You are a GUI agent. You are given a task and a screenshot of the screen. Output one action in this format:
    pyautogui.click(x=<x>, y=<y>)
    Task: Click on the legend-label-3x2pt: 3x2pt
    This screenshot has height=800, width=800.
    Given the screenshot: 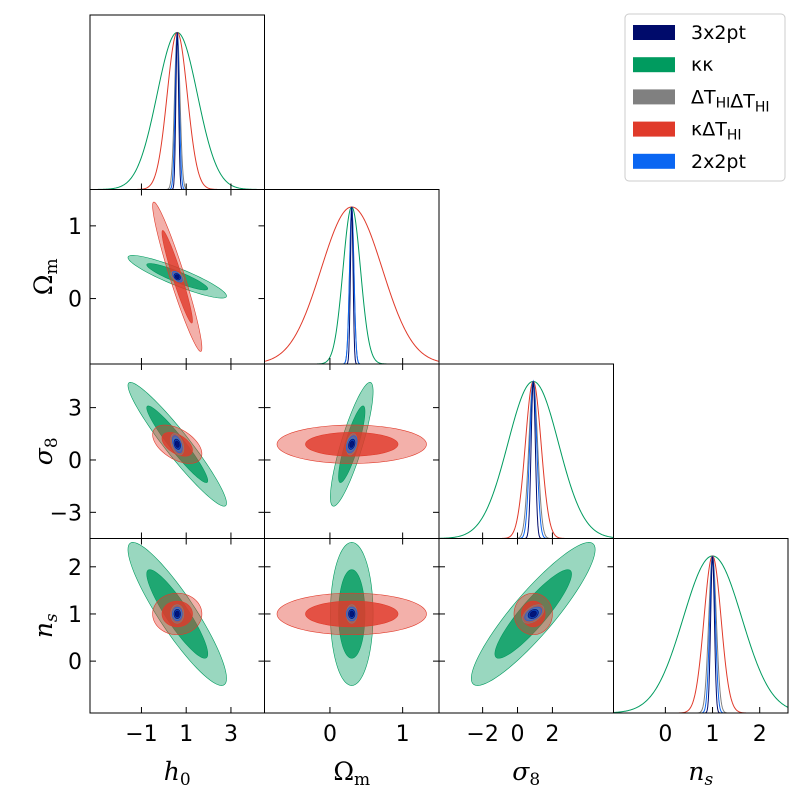 What is the action you would take?
    pyautogui.click(x=718, y=33)
    